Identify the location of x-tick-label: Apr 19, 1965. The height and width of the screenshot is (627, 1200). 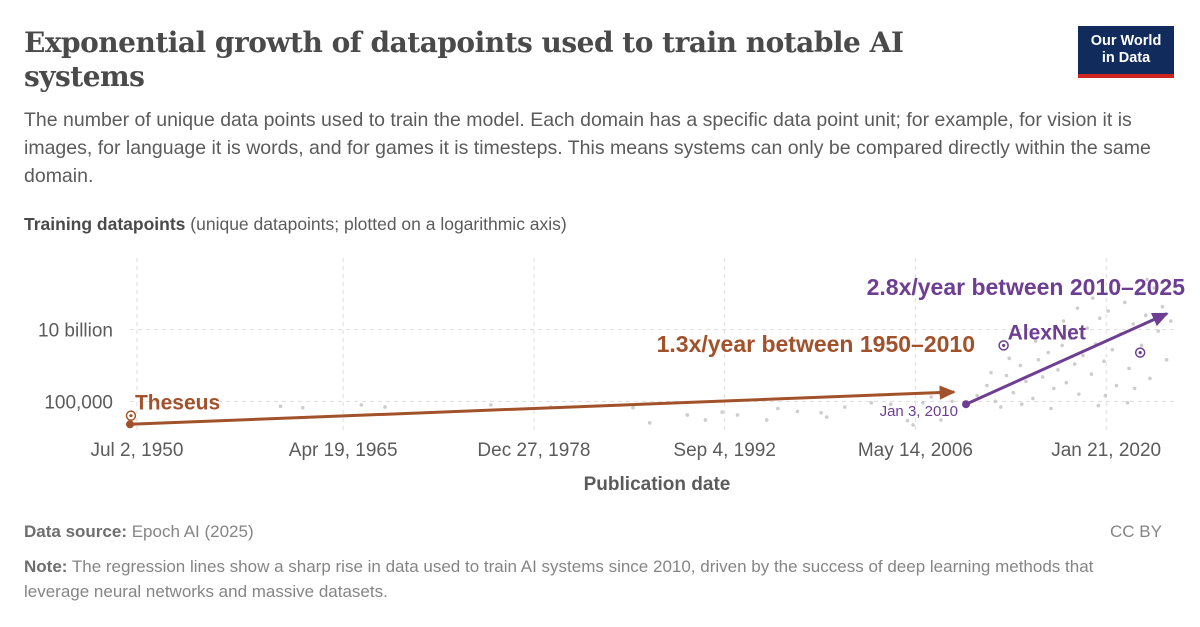
(343, 450).